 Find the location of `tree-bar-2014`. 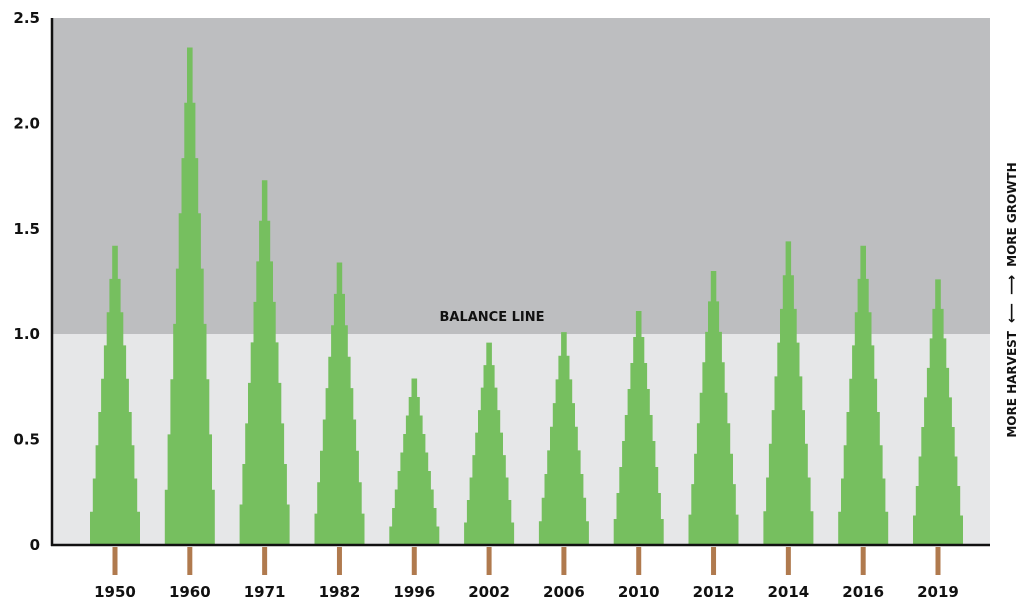

tree-bar-2014 is located at coordinates (788, 393).